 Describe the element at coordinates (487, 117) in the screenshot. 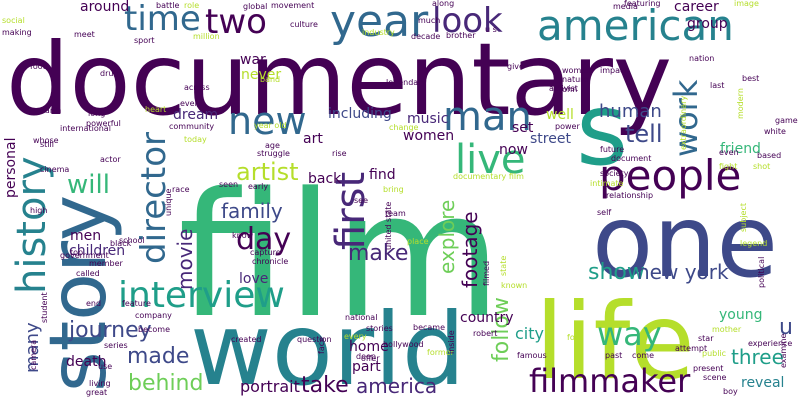

I see `word: man` at that location.